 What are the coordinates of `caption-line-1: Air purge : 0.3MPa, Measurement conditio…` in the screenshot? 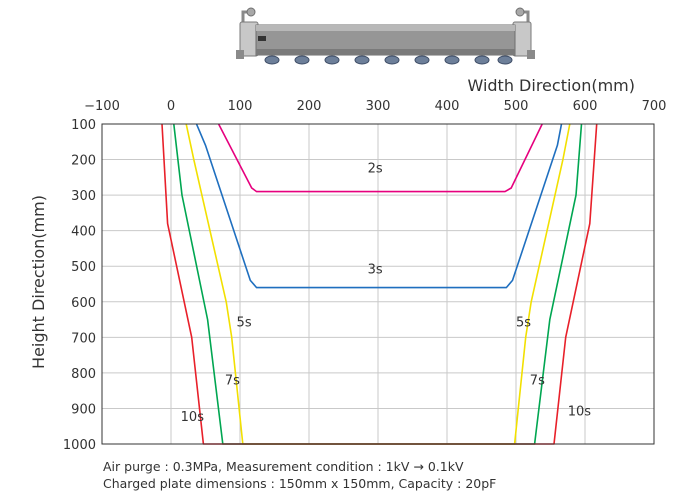 It's located at (283, 466).